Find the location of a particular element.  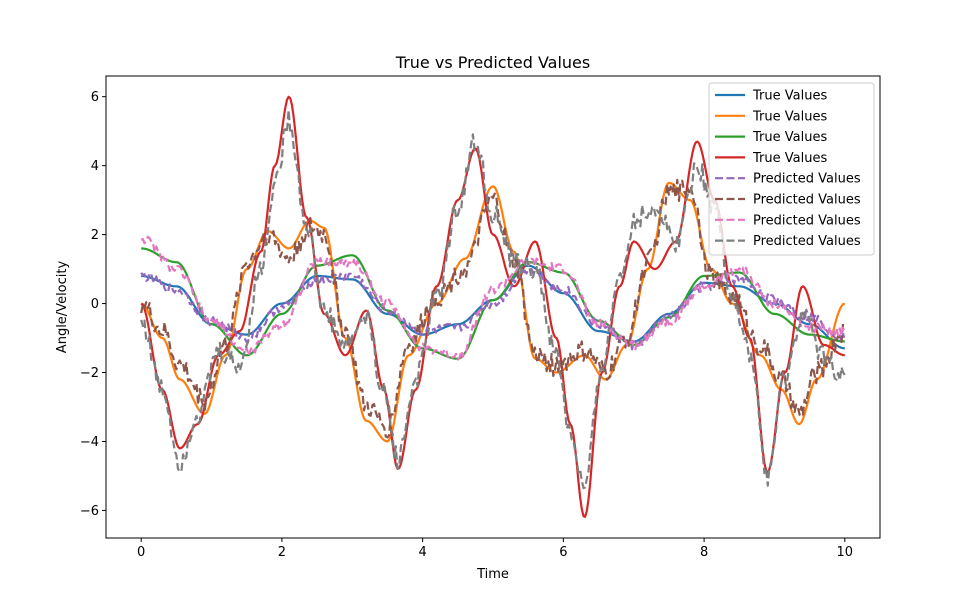

legend-box is located at coordinates (791, 169).